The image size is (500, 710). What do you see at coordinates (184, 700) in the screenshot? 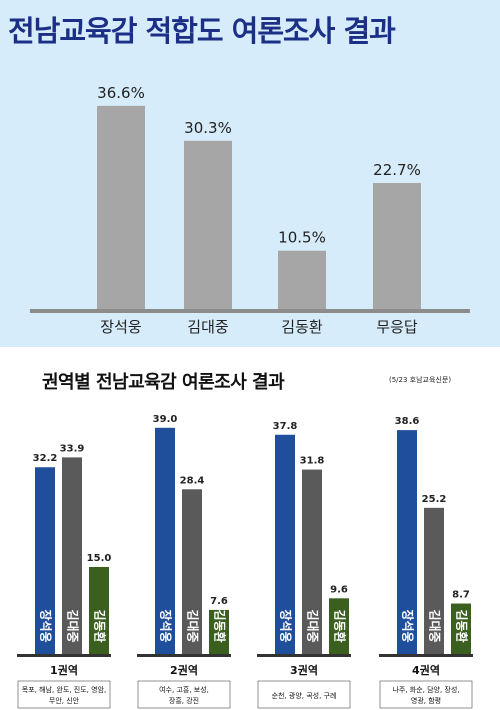
I see `regional-note-text-2-2: 장흥, 강진` at bounding box center [184, 700].